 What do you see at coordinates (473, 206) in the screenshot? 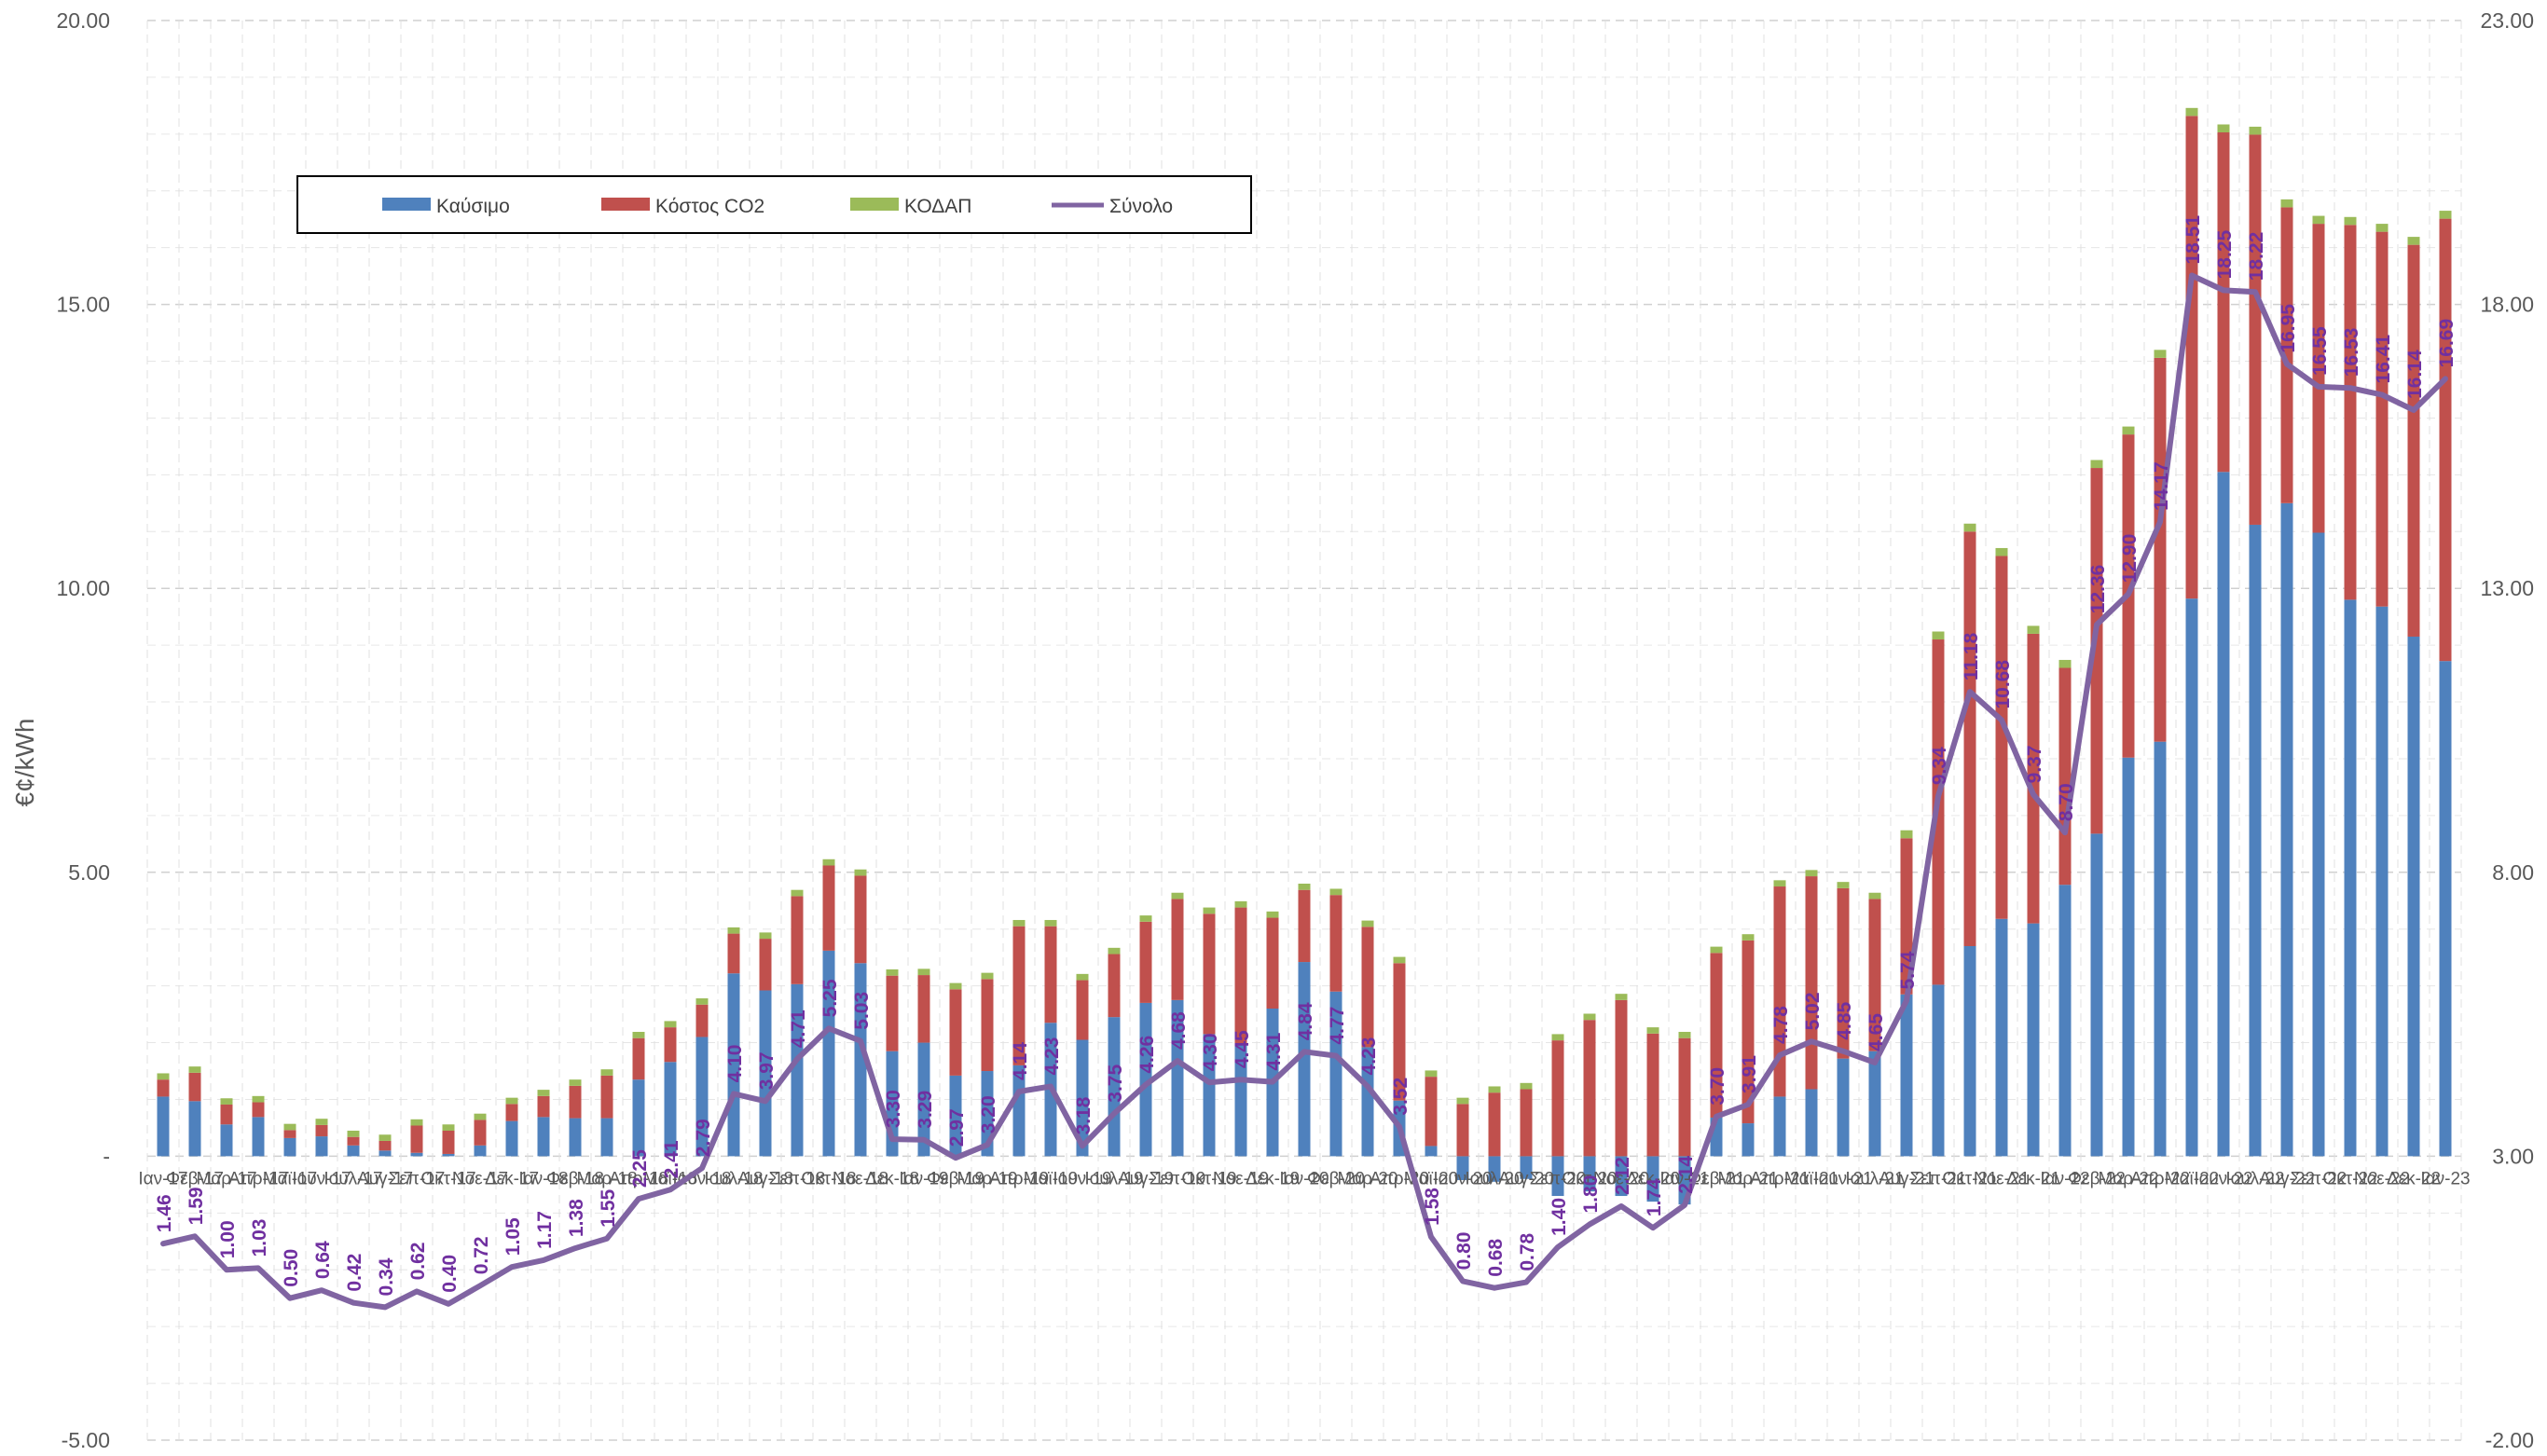
I see `legend-label: Καύσιμο` at bounding box center [473, 206].